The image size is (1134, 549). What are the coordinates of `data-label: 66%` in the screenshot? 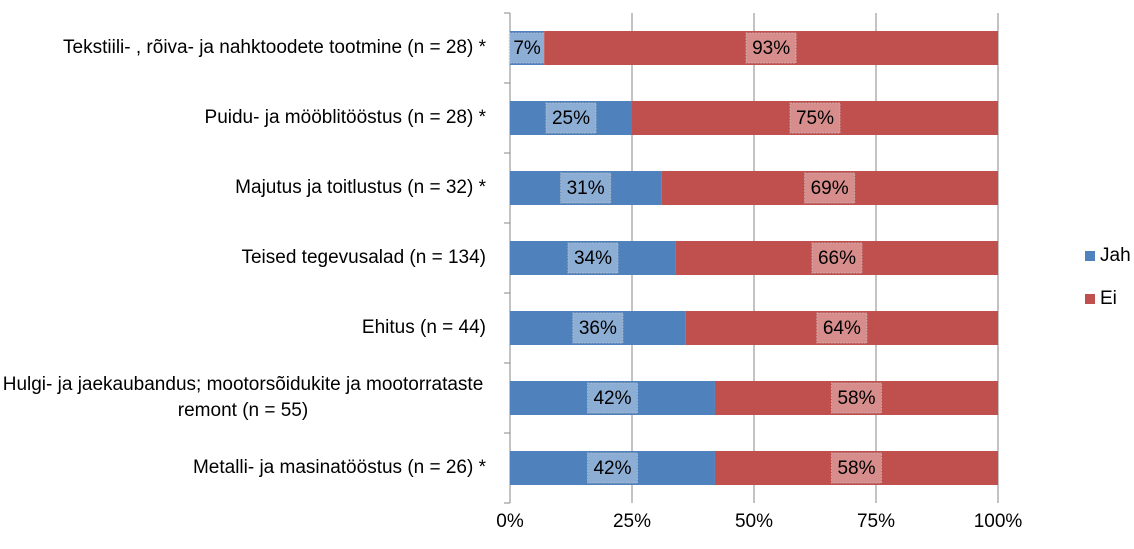 It's located at (837, 258).